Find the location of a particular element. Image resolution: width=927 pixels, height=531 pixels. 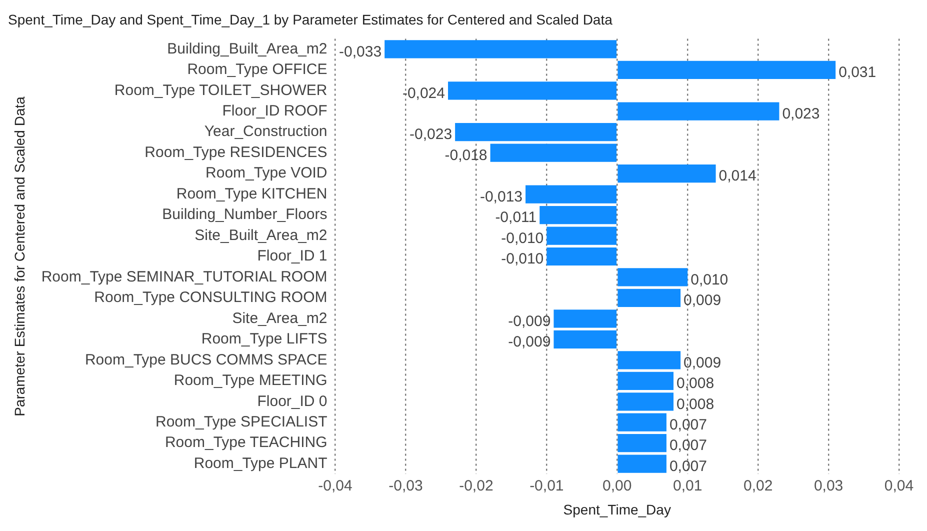

y-tick-label: Room_Type MEETING is located at coordinates (251, 381).